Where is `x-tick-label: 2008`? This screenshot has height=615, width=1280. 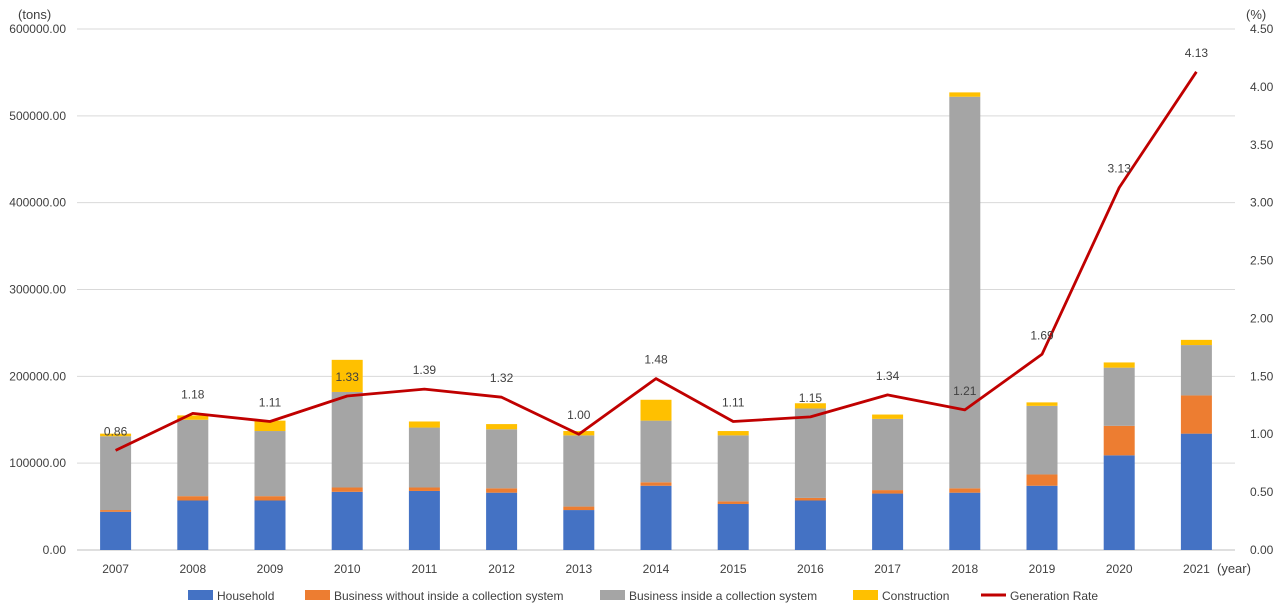 x-tick-label: 2008 is located at coordinates (192, 569).